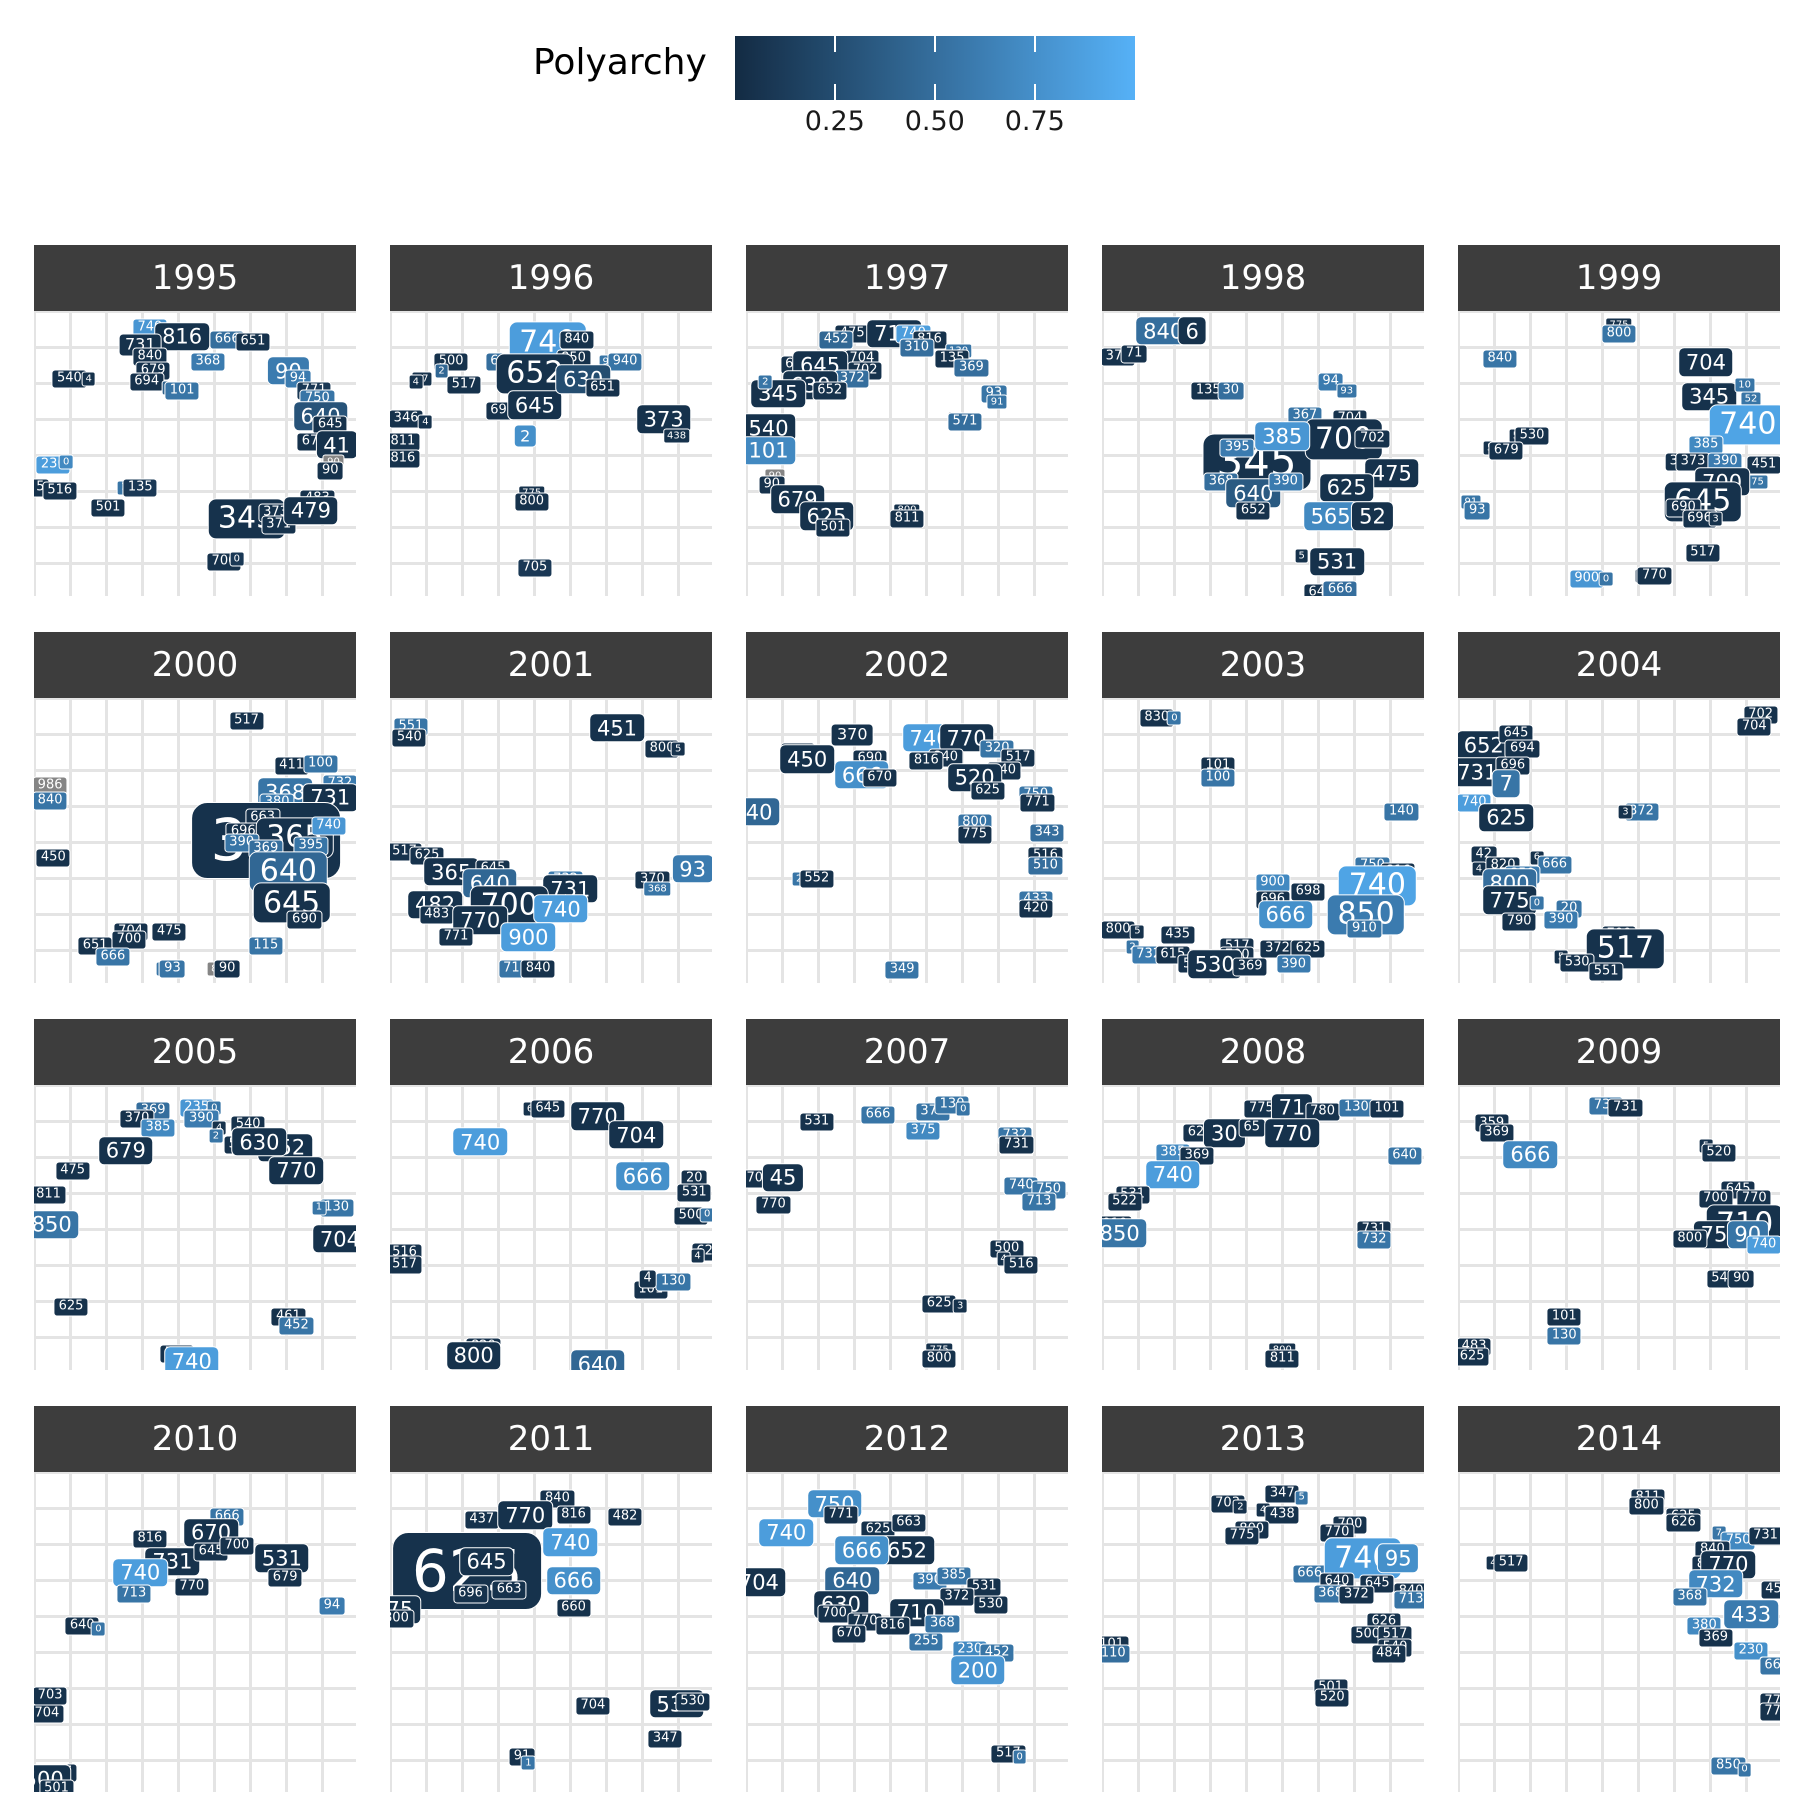 Image resolution: width=1800 pixels, height=1800 pixels. Describe the element at coordinates (1619, 665) in the screenshot. I see `facet-year-header: 2004` at that location.